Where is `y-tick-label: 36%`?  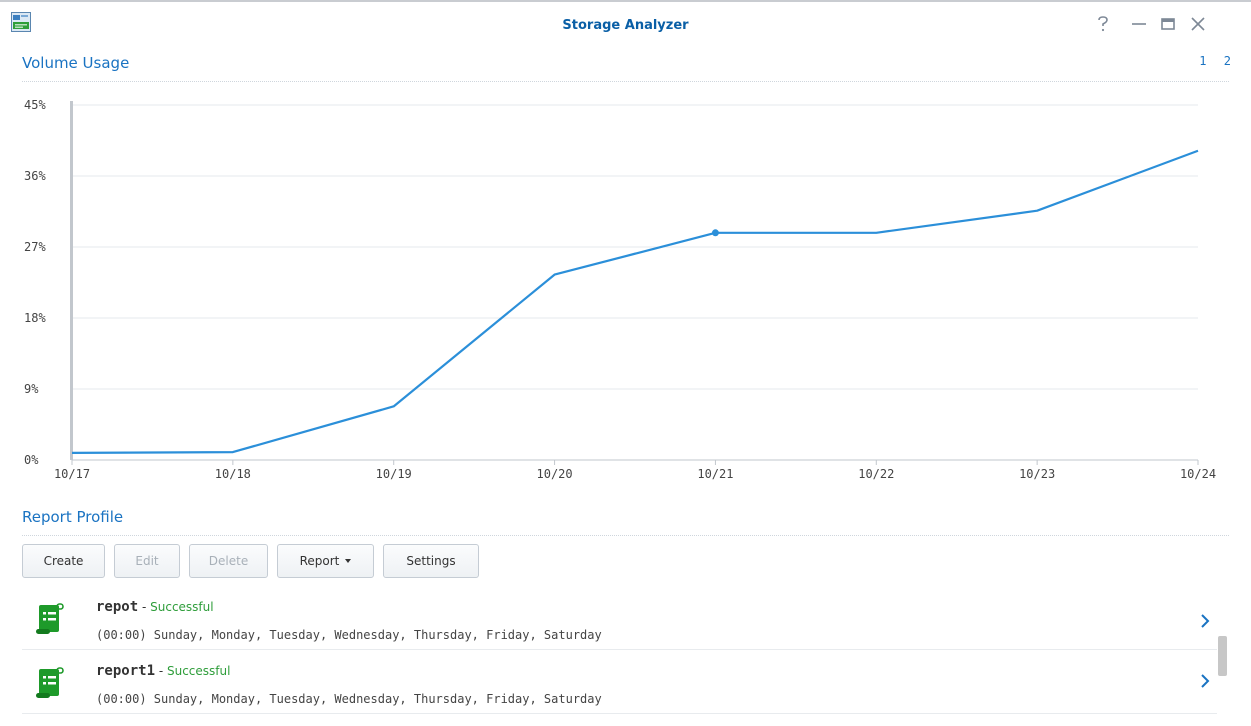
y-tick-label: 36% is located at coordinates (35, 176).